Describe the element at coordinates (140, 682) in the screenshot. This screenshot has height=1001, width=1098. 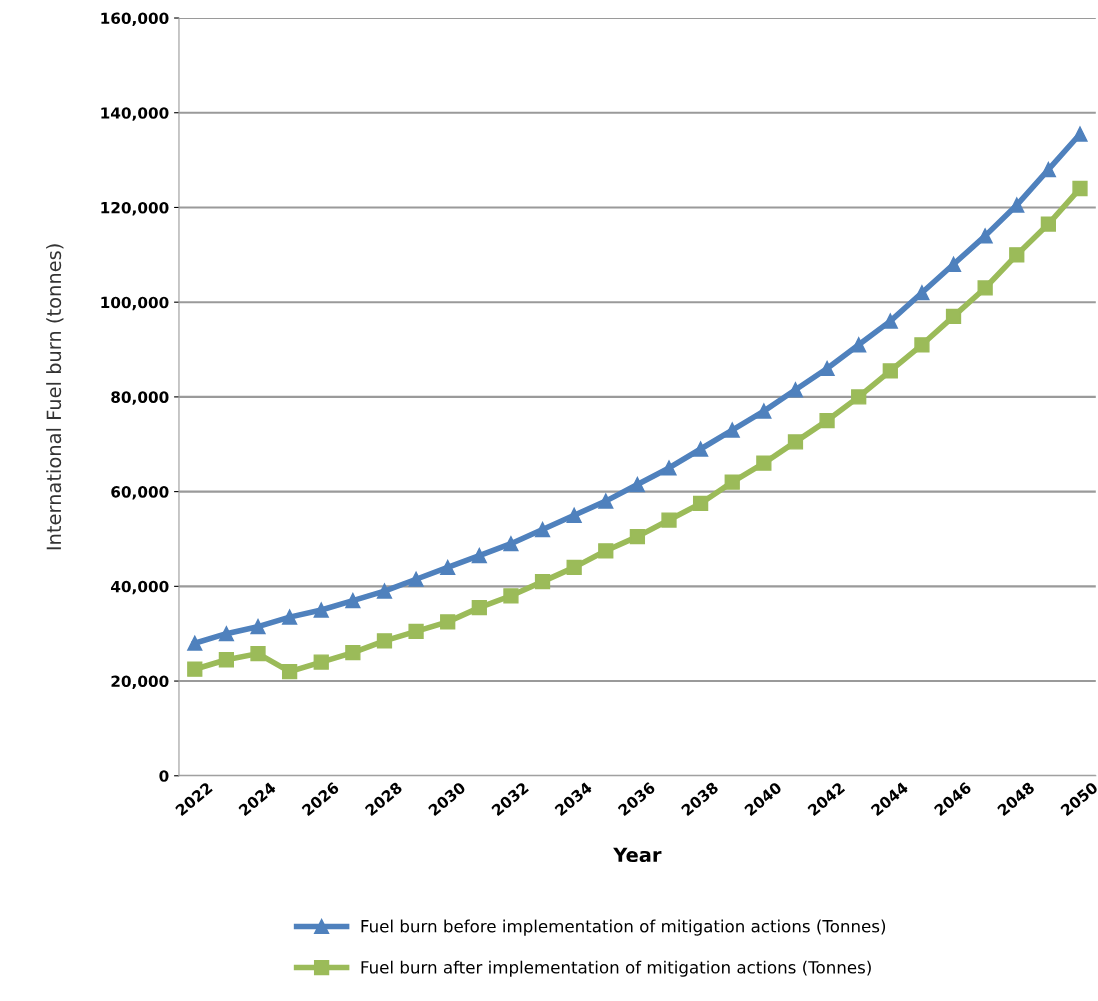
I see `y-tick-label: 20,000` at that location.